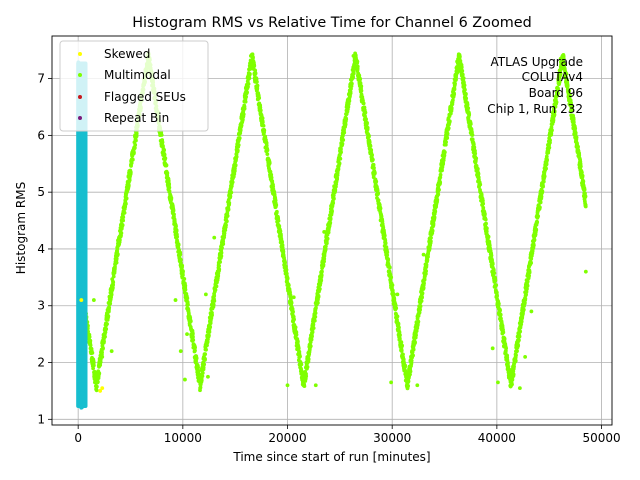 The width and height of the screenshot is (640, 480). I want to click on y-axis-label: Histogram RMS, so click(21, 228).